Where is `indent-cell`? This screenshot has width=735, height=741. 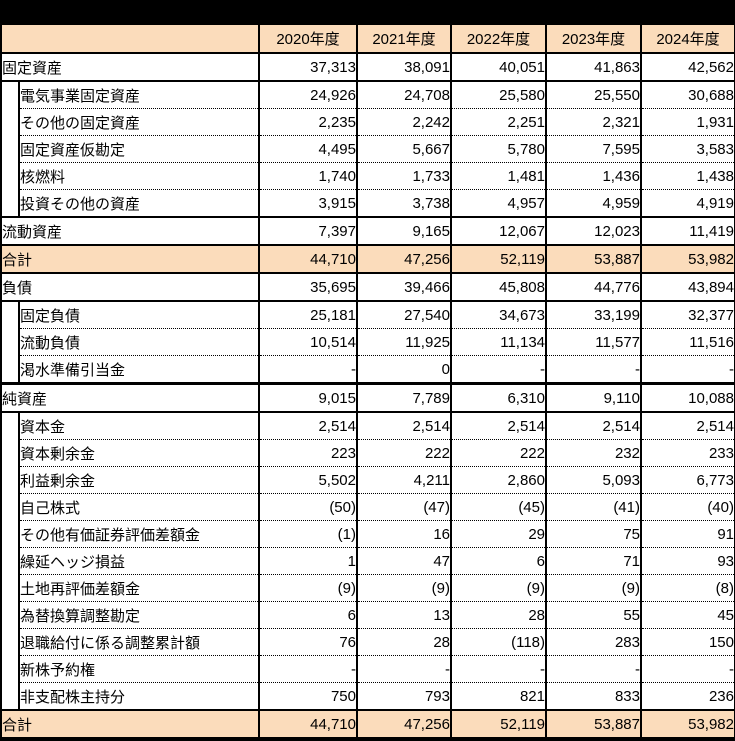
indent-cell is located at coordinates (10, 342).